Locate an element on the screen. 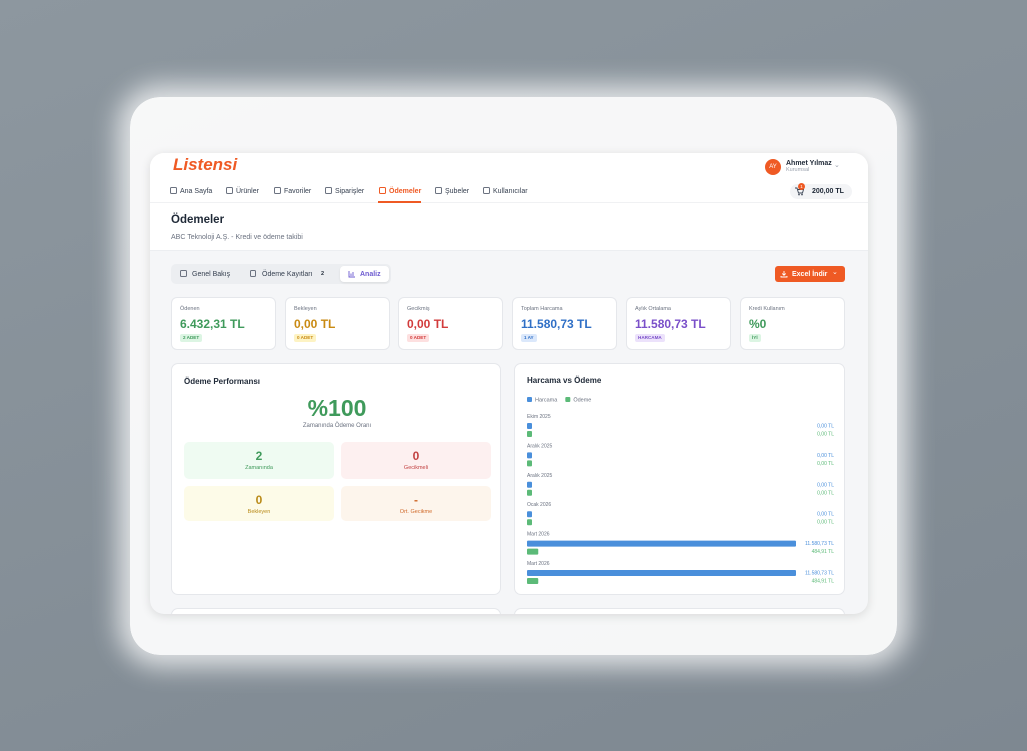 This screenshot has height=751, width=1027. nav-item: Kullanıcılar is located at coordinates (510, 191).